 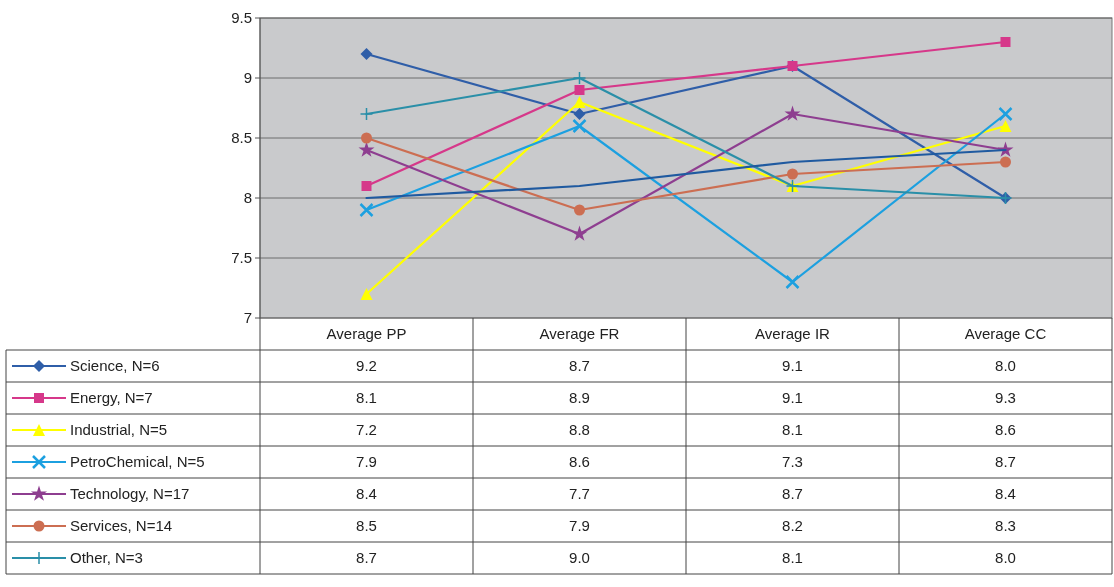 I want to click on data-label: 8.5, so click(x=366, y=526).